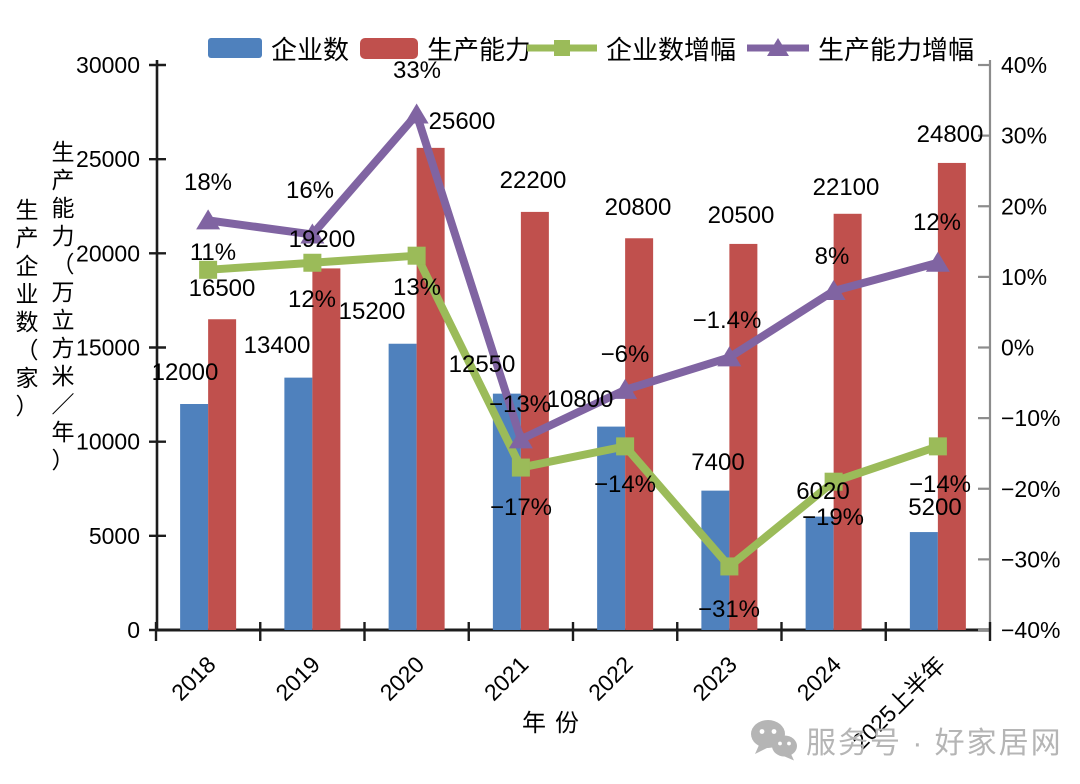  I want to click on value-label-生产能力增幅-2023: −1.4%, so click(727, 320).